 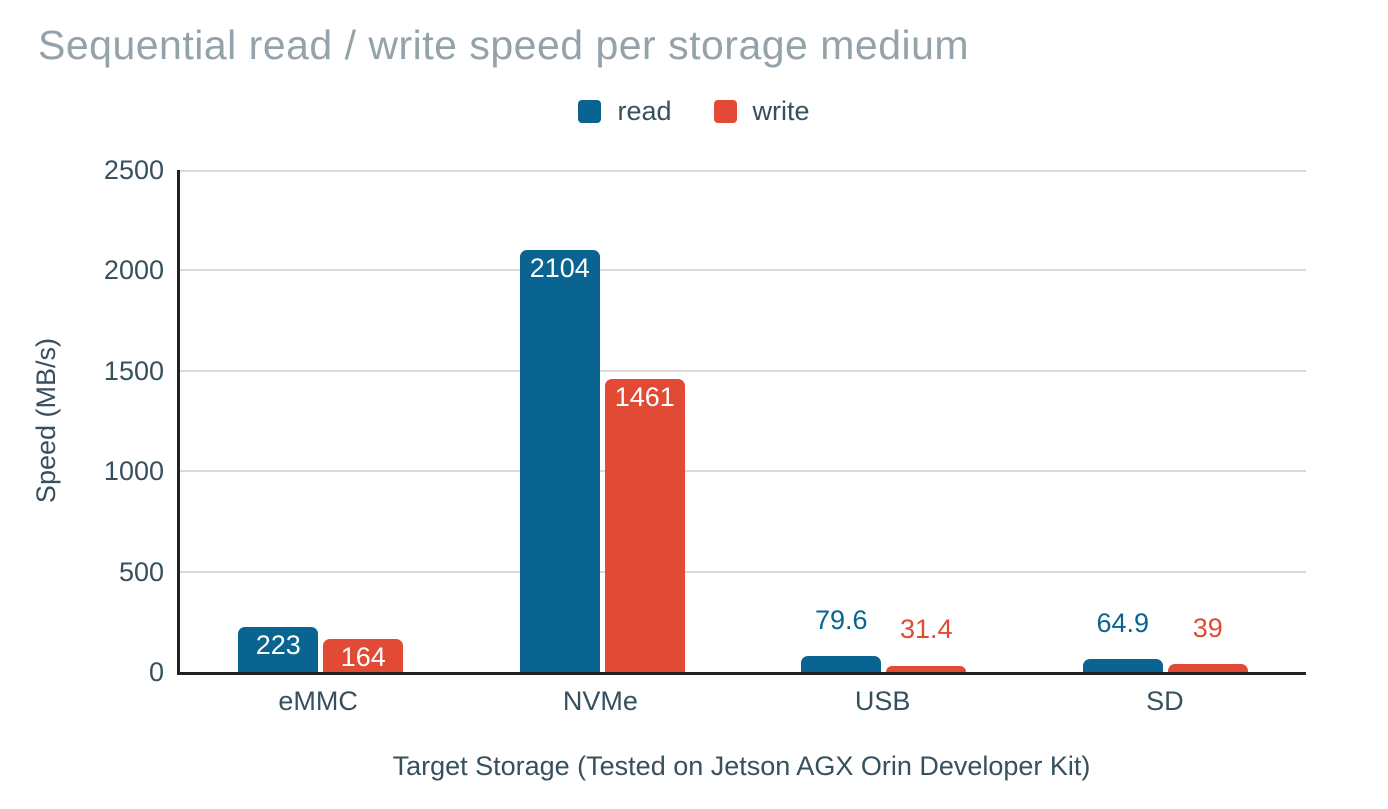 I want to click on gridline-2000, so click(x=743, y=270).